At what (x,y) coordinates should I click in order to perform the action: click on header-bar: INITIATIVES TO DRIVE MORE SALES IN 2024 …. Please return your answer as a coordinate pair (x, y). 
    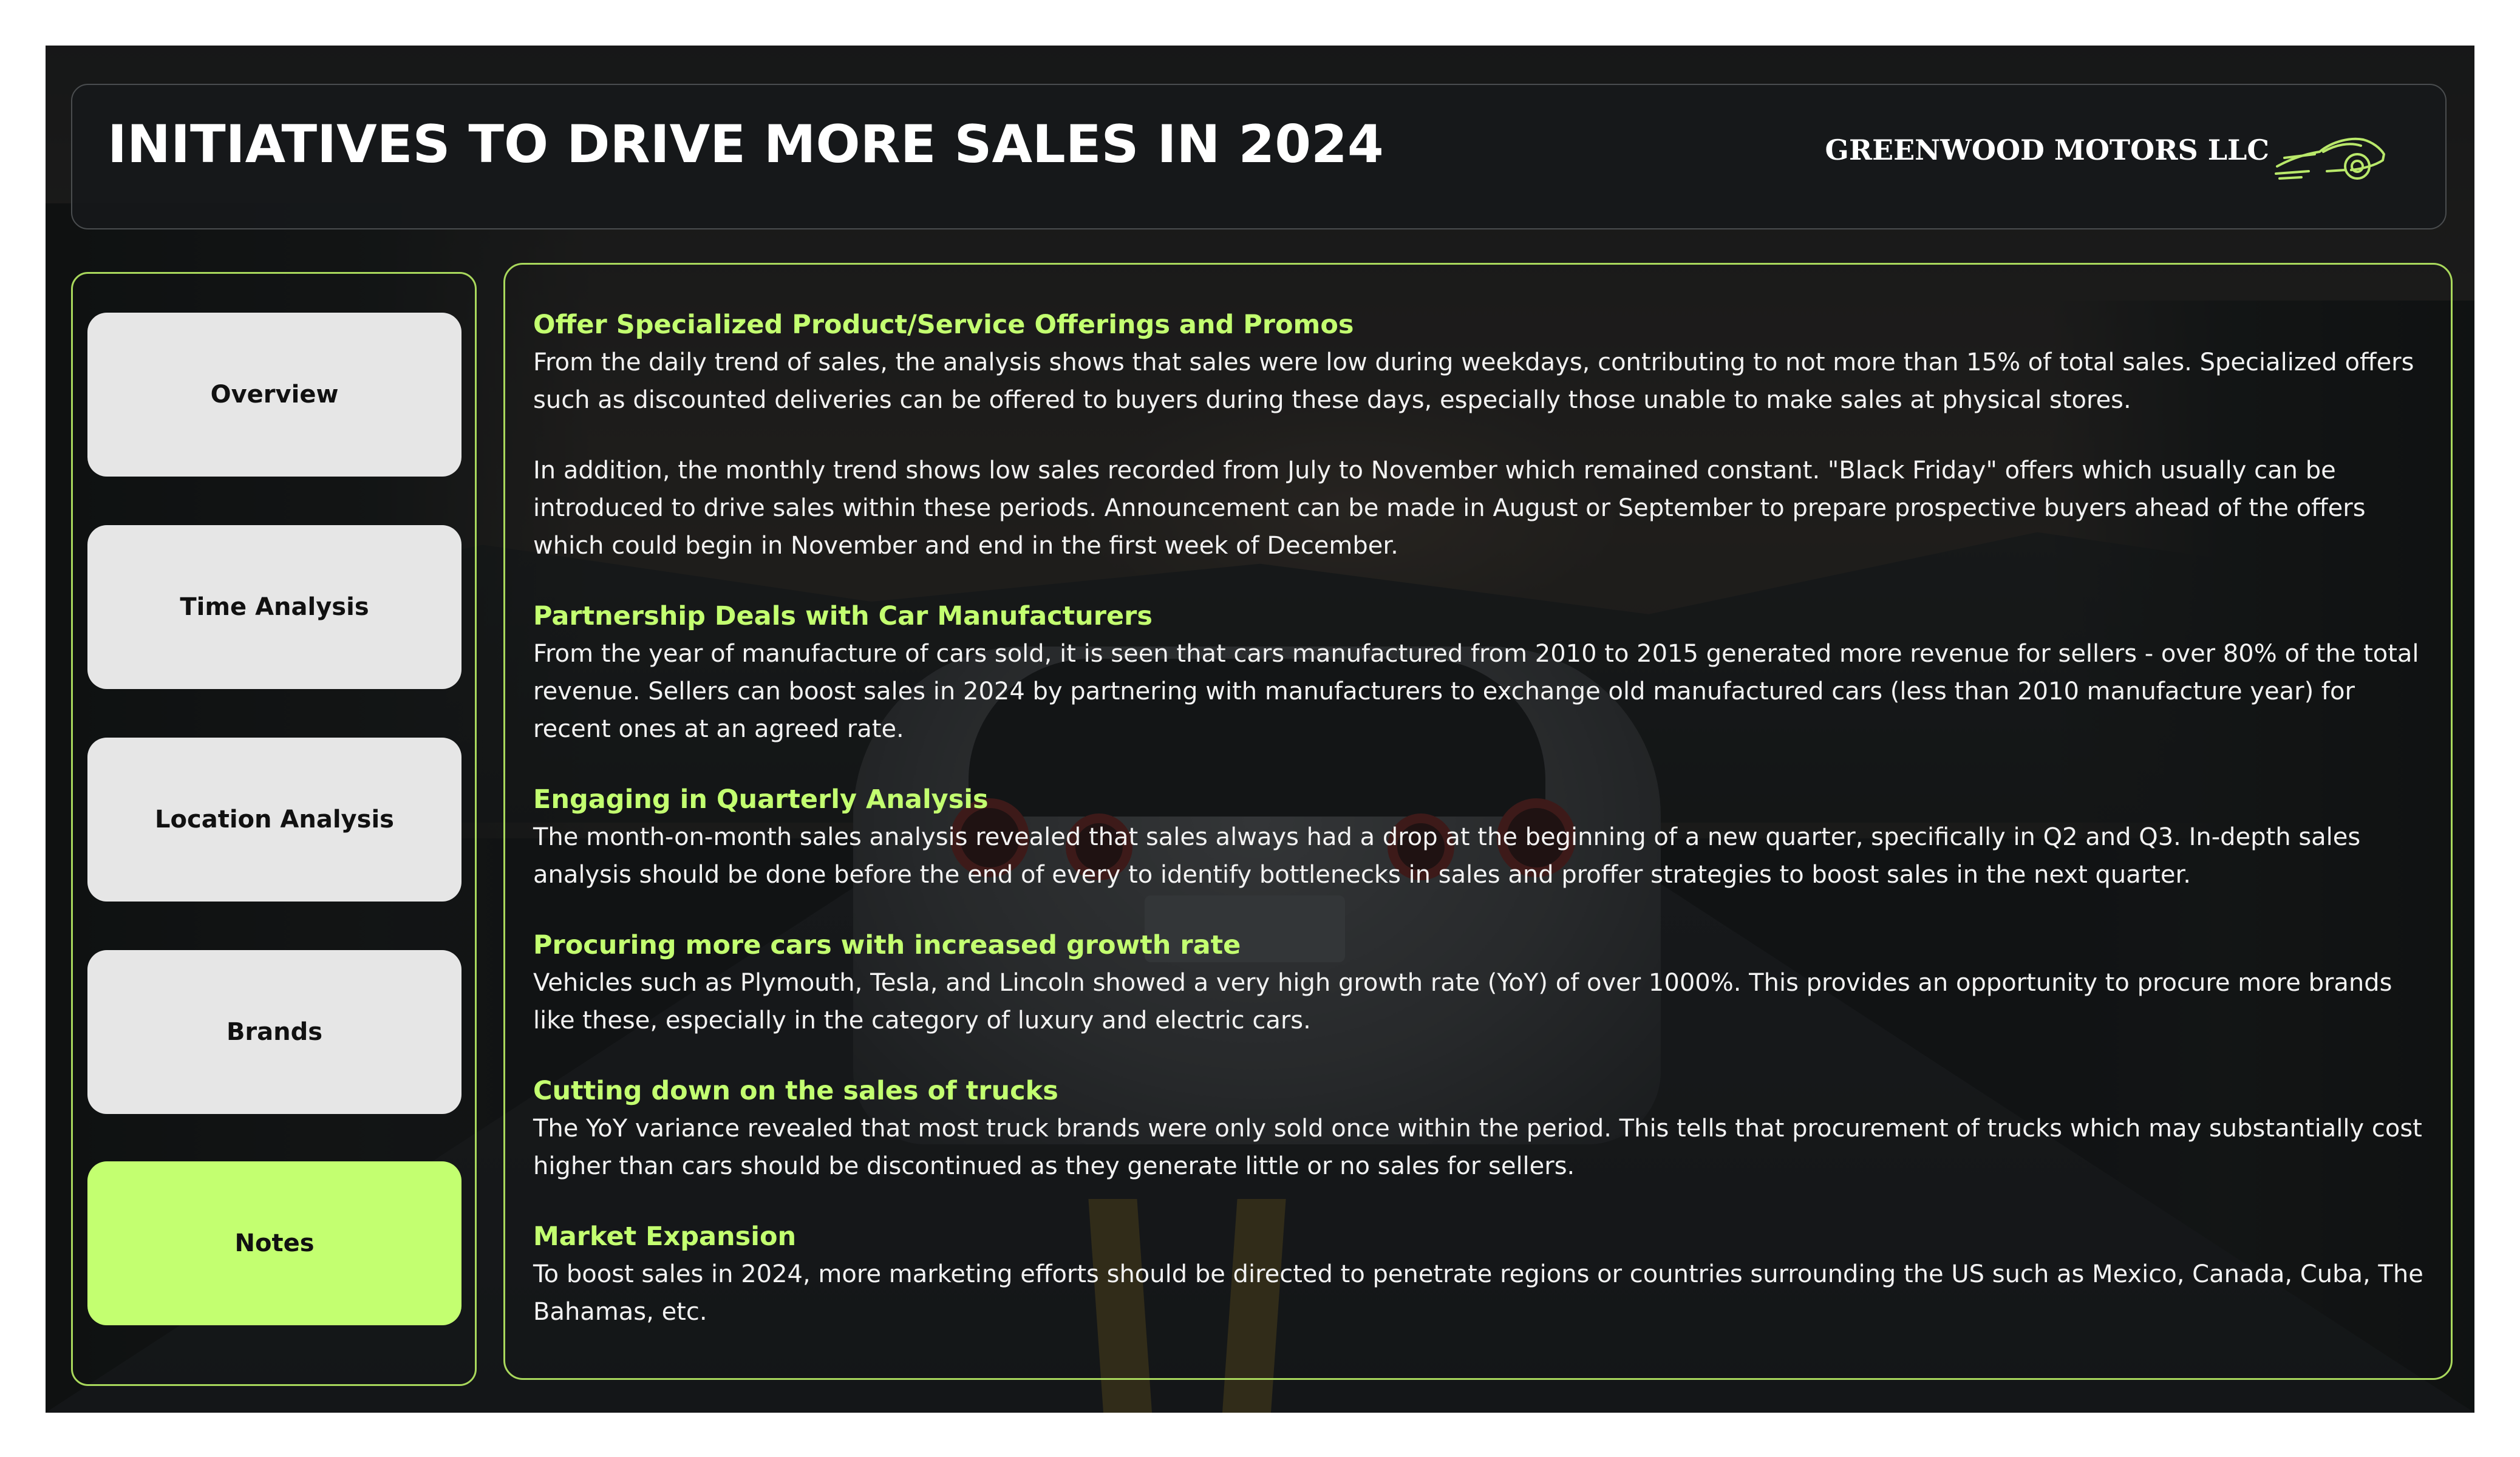
    Looking at the image, I should click on (1259, 156).